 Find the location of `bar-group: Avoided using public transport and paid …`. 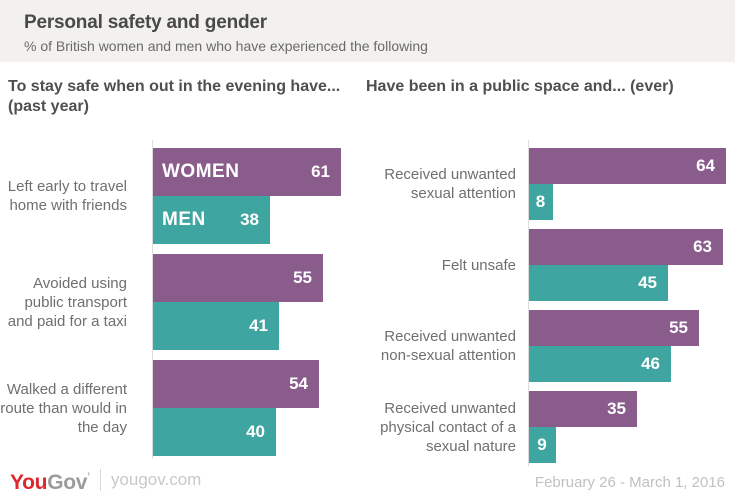

bar-group: Avoided using public transport and paid … is located at coordinates (179, 302).